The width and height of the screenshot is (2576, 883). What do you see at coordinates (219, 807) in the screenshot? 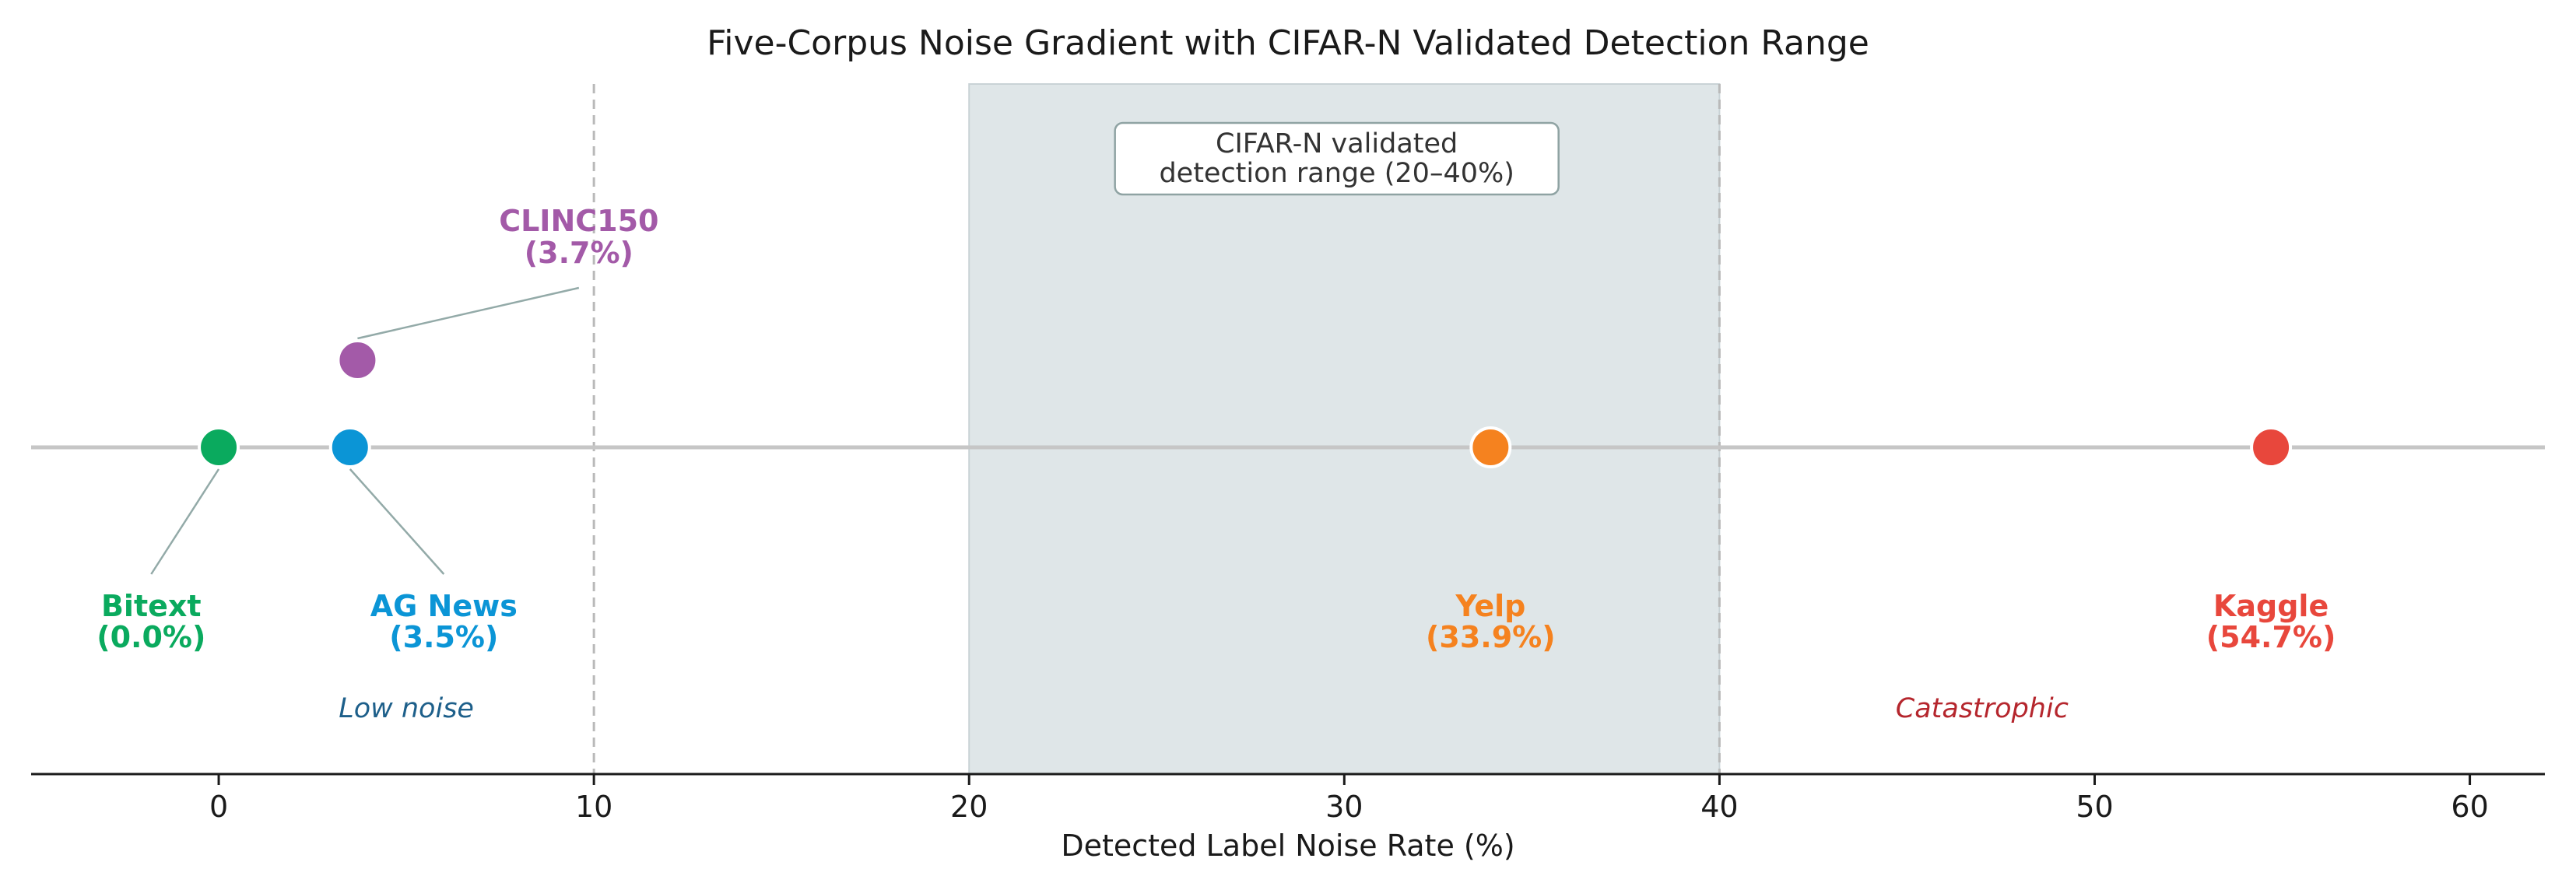
I see `x-tick-label-0: 0` at bounding box center [219, 807].